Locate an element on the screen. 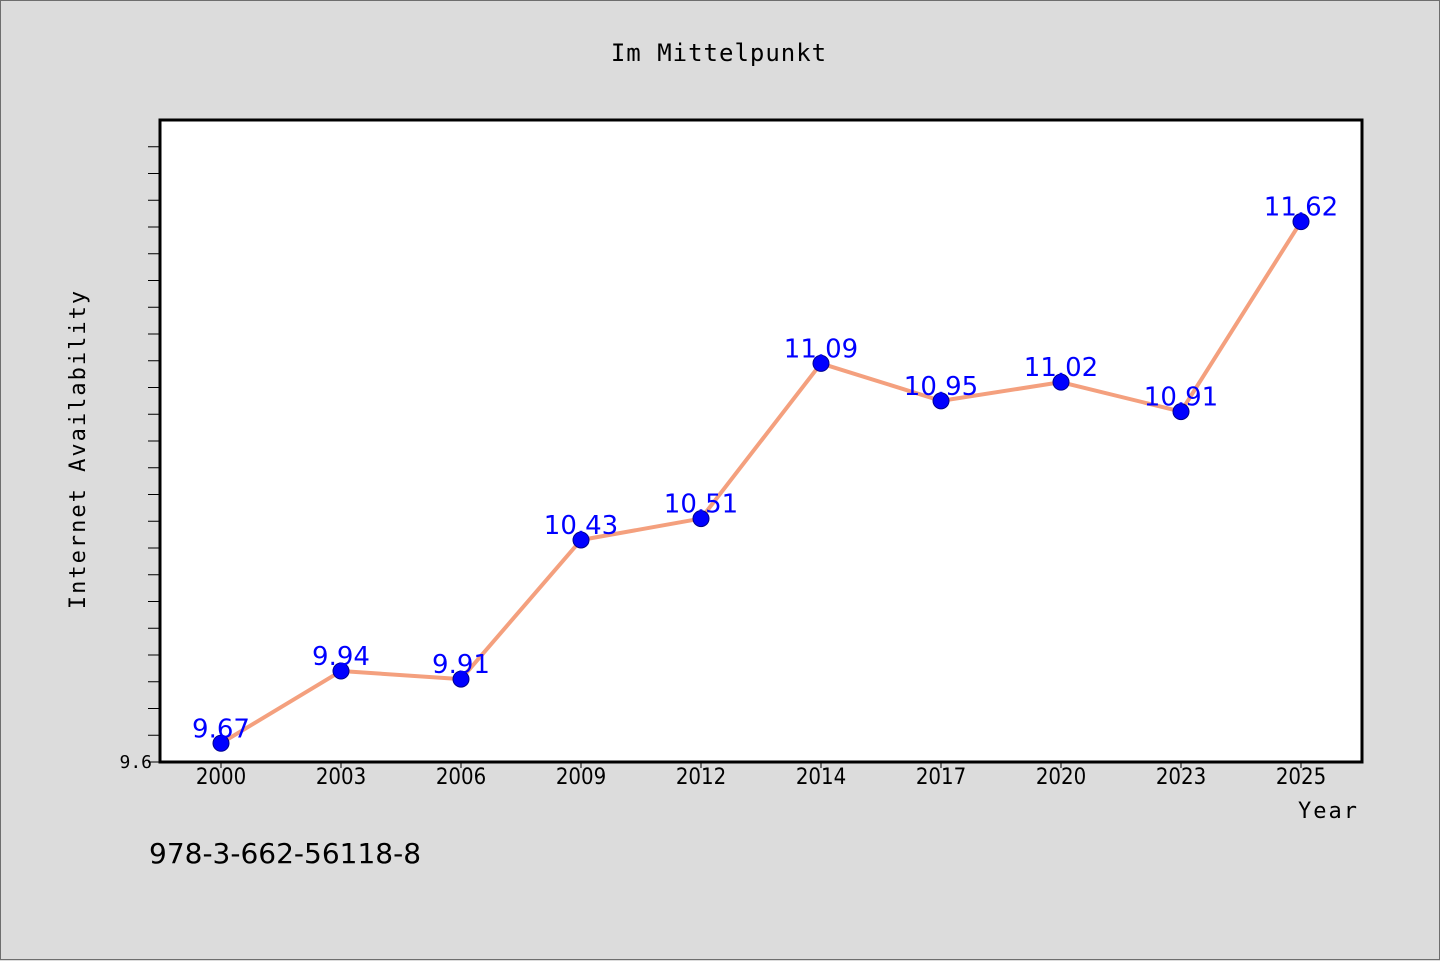  data-label: 10.43 is located at coordinates (581, 526).